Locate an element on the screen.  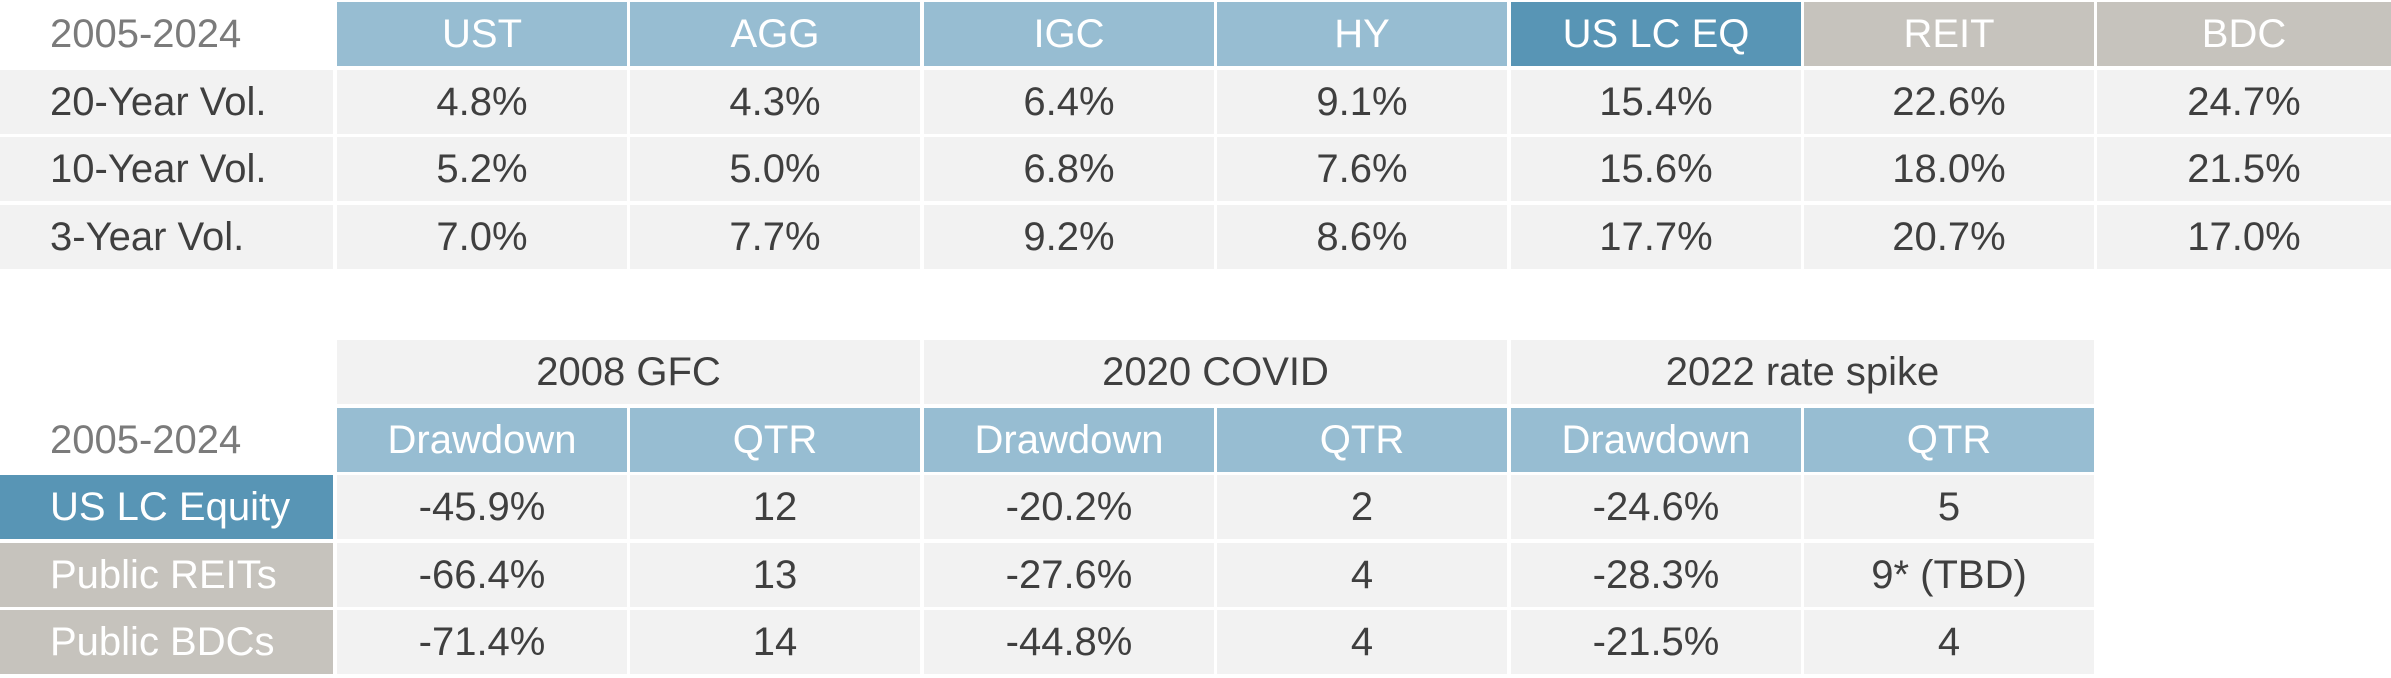
vol-cell: 8.6% is located at coordinates (1362, 237).